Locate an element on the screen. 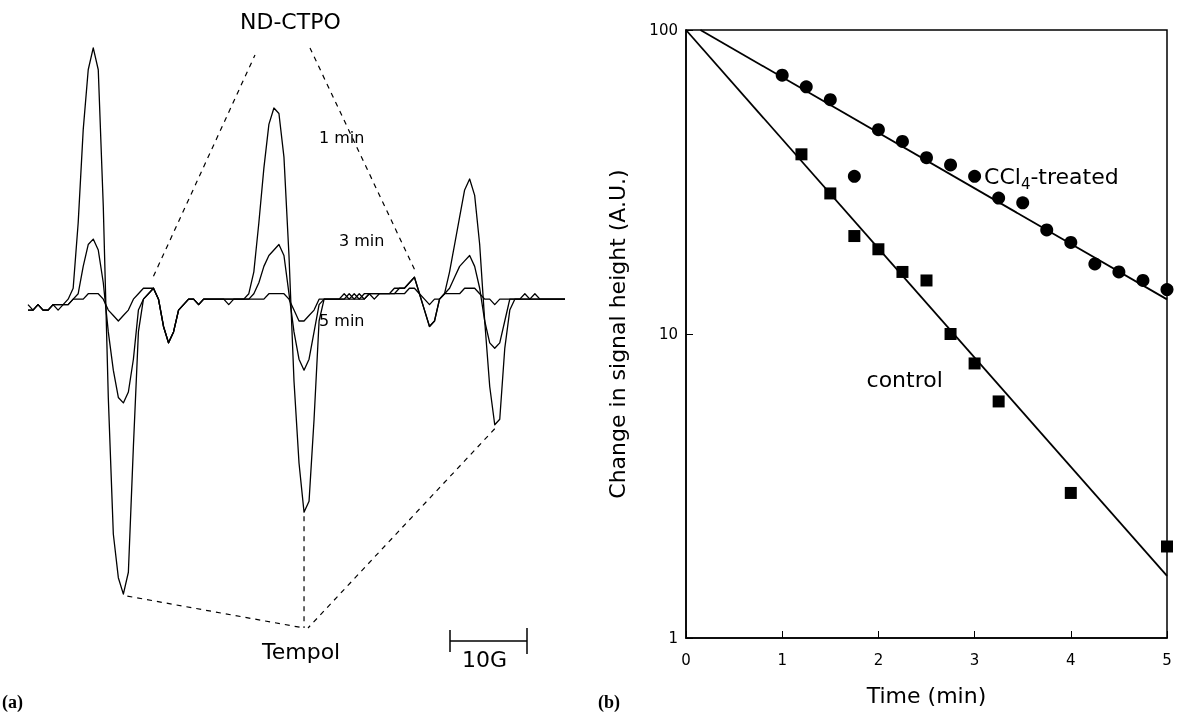  text: 3 min is located at coordinates (361, 240).